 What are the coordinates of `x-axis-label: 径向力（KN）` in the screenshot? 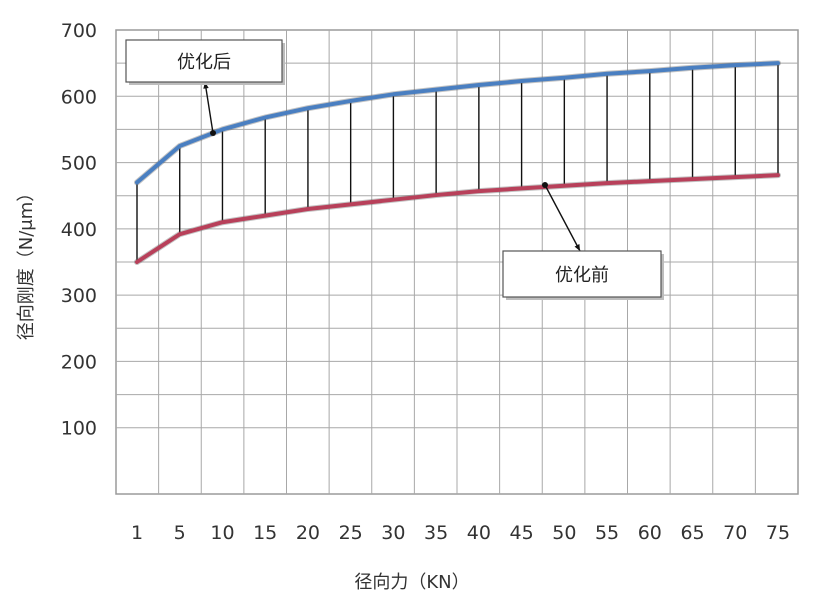 It's located at (411, 582).